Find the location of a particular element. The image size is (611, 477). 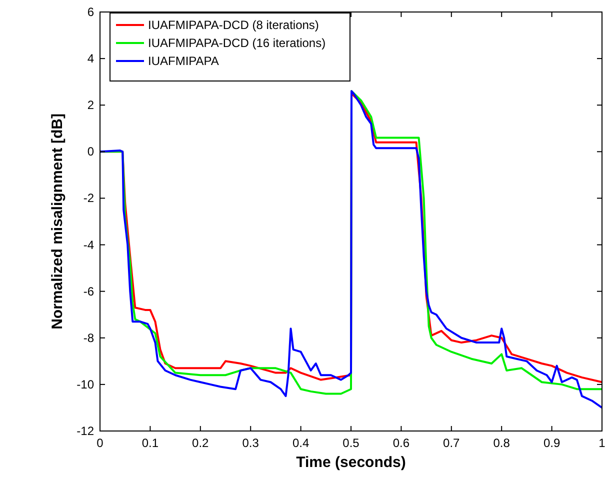

x-tick-label: 0 is located at coordinates (100, 443).